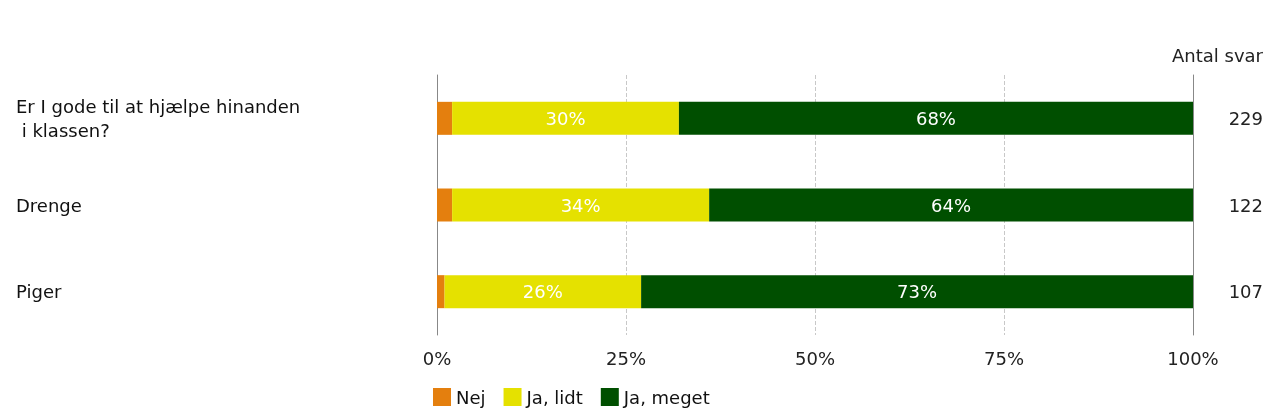  I want to click on y-tick-label: Piger, so click(39, 292).